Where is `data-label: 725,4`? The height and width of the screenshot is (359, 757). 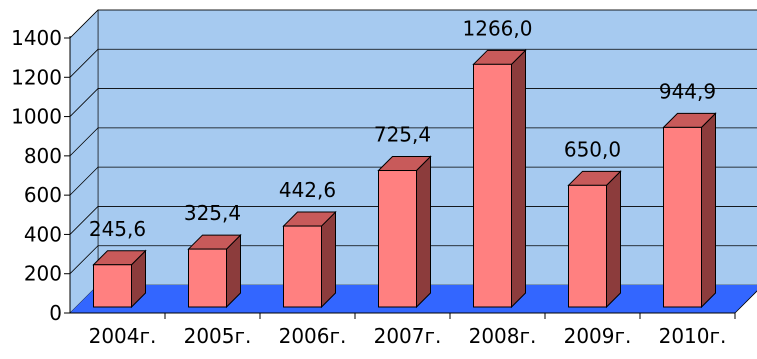
data-label: 725,4 is located at coordinates (402, 135).